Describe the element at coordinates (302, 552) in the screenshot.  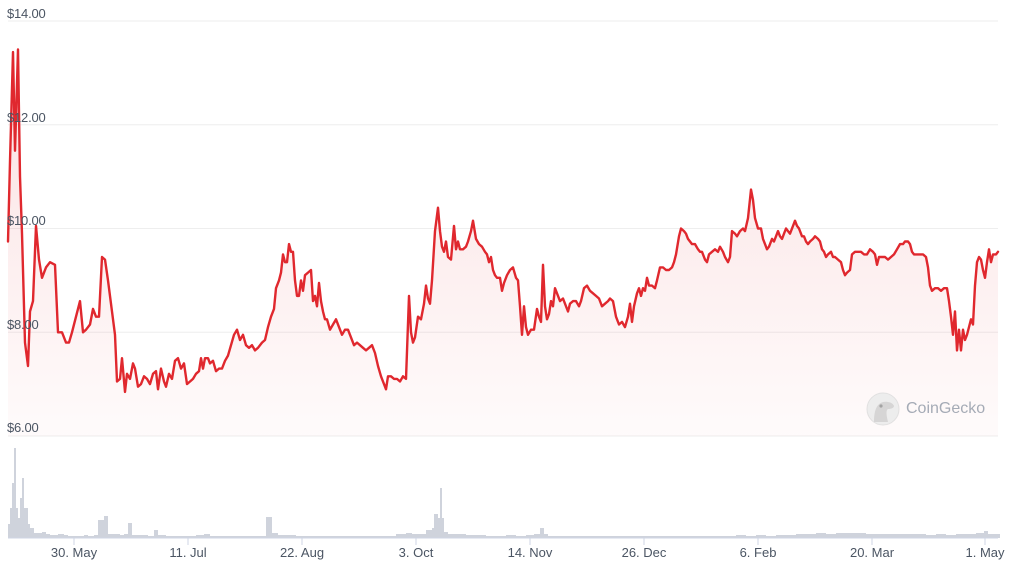
I see `x-axis-label-22-aug: 22. Aug` at that location.